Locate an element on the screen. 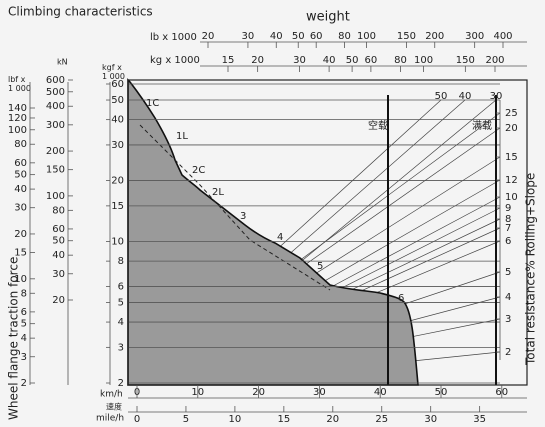 This screenshot has height=427, width=545. gear-label: 2L is located at coordinates (218, 192).